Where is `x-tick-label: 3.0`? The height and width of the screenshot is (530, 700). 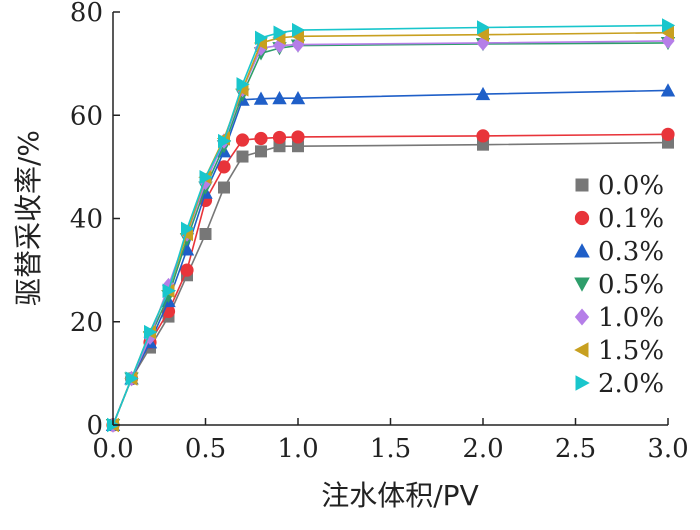
x-tick-label: 3.0 is located at coordinates (667, 449).